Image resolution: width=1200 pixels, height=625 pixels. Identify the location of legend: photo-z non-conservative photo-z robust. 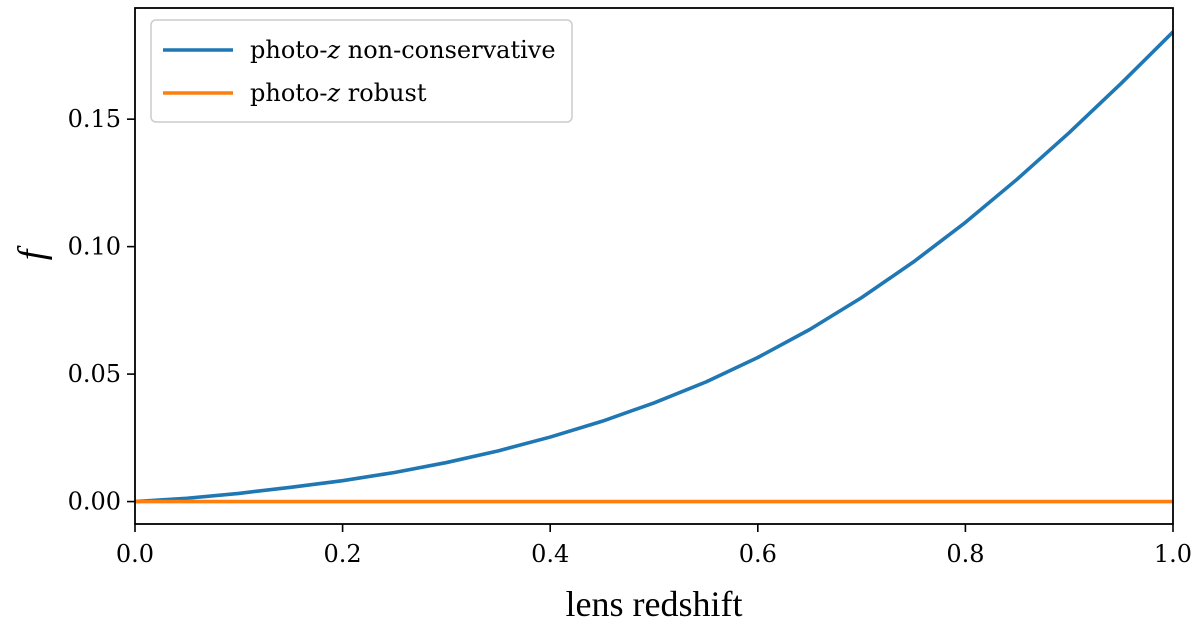
(361, 71).